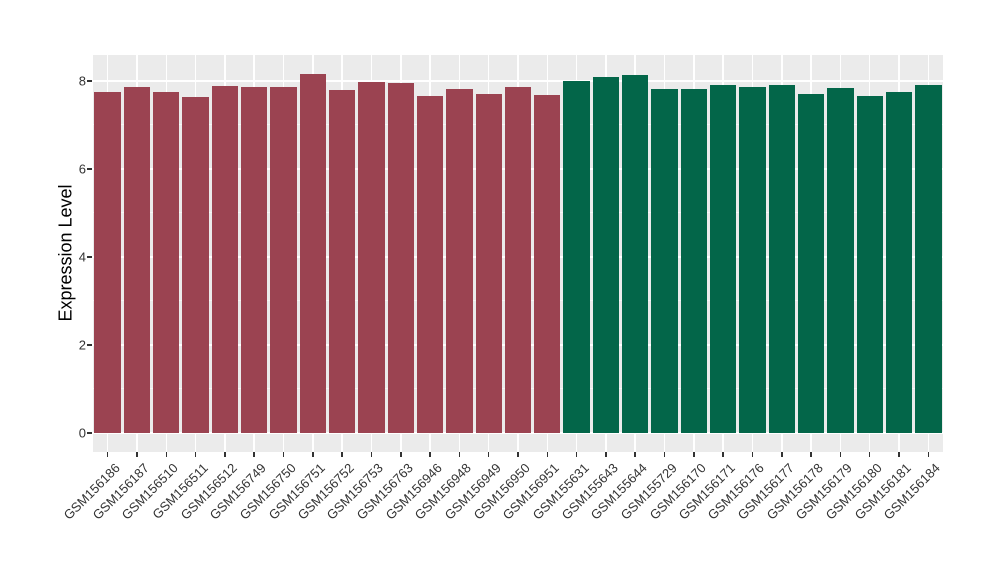 The image size is (1000, 580). Describe the element at coordinates (547, 264) in the screenshot. I see `bar-GSM156951` at that location.